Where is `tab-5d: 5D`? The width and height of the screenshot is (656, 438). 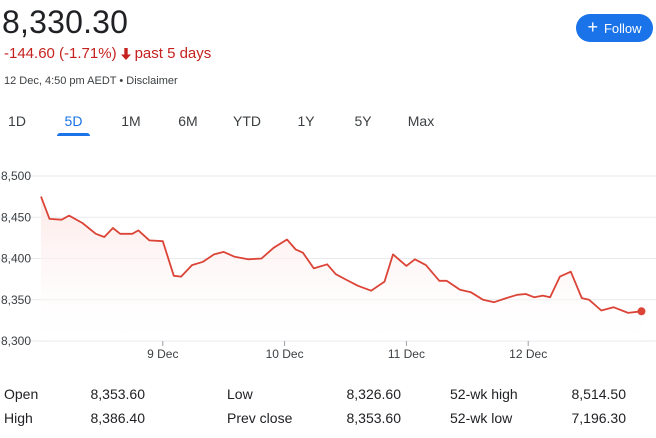
tab-5d: 5D is located at coordinates (73, 120).